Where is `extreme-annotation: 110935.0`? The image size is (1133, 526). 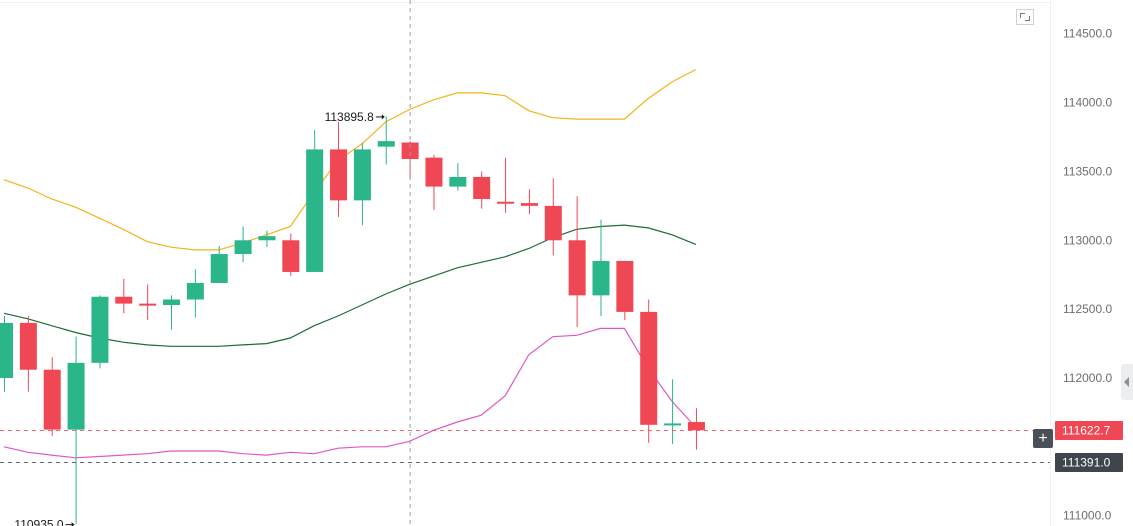
extreme-annotation: 110935.0 is located at coordinates (44, 522).